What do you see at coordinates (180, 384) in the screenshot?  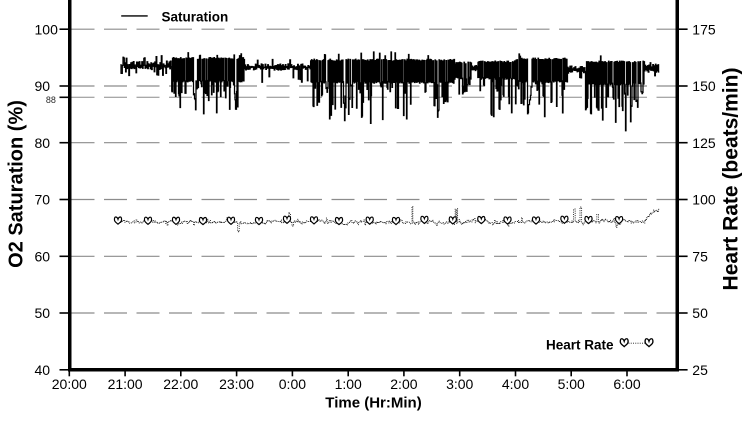 I see `svg-text: 22:00` at bounding box center [180, 384].